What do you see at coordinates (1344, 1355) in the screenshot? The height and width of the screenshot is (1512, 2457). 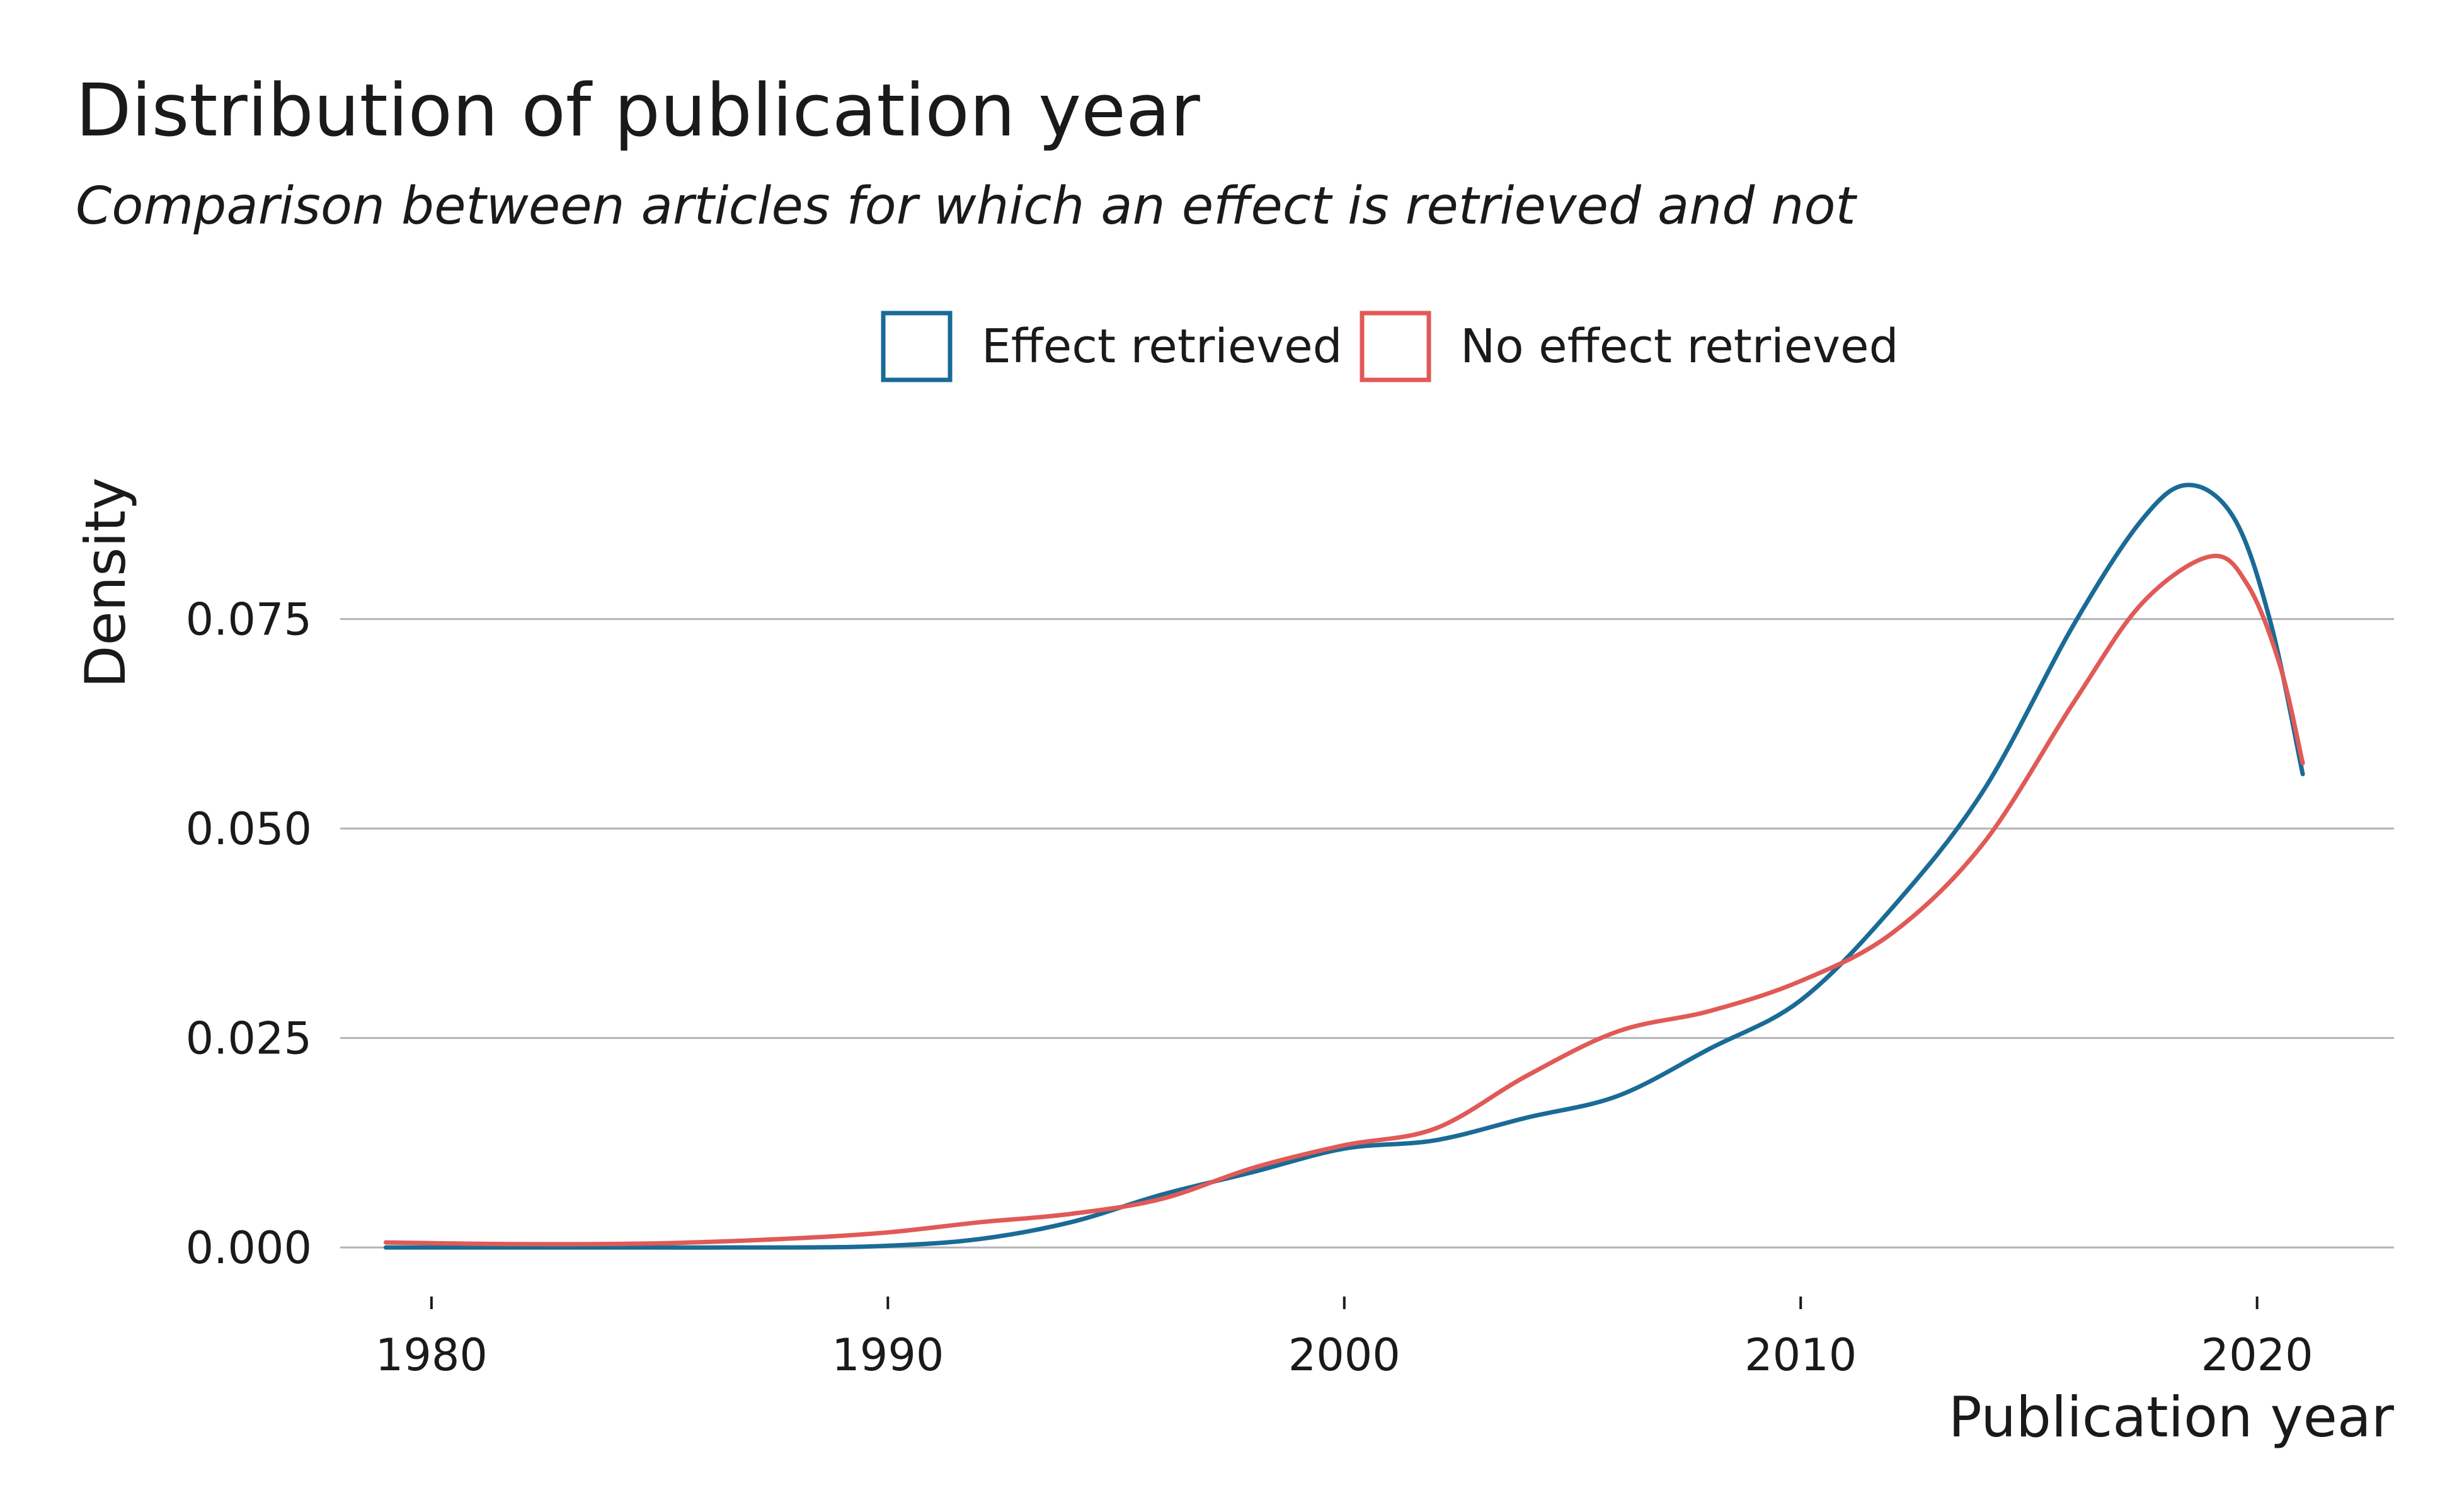 I see `x-tick-label: 2000` at bounding box center [1344, 1355].